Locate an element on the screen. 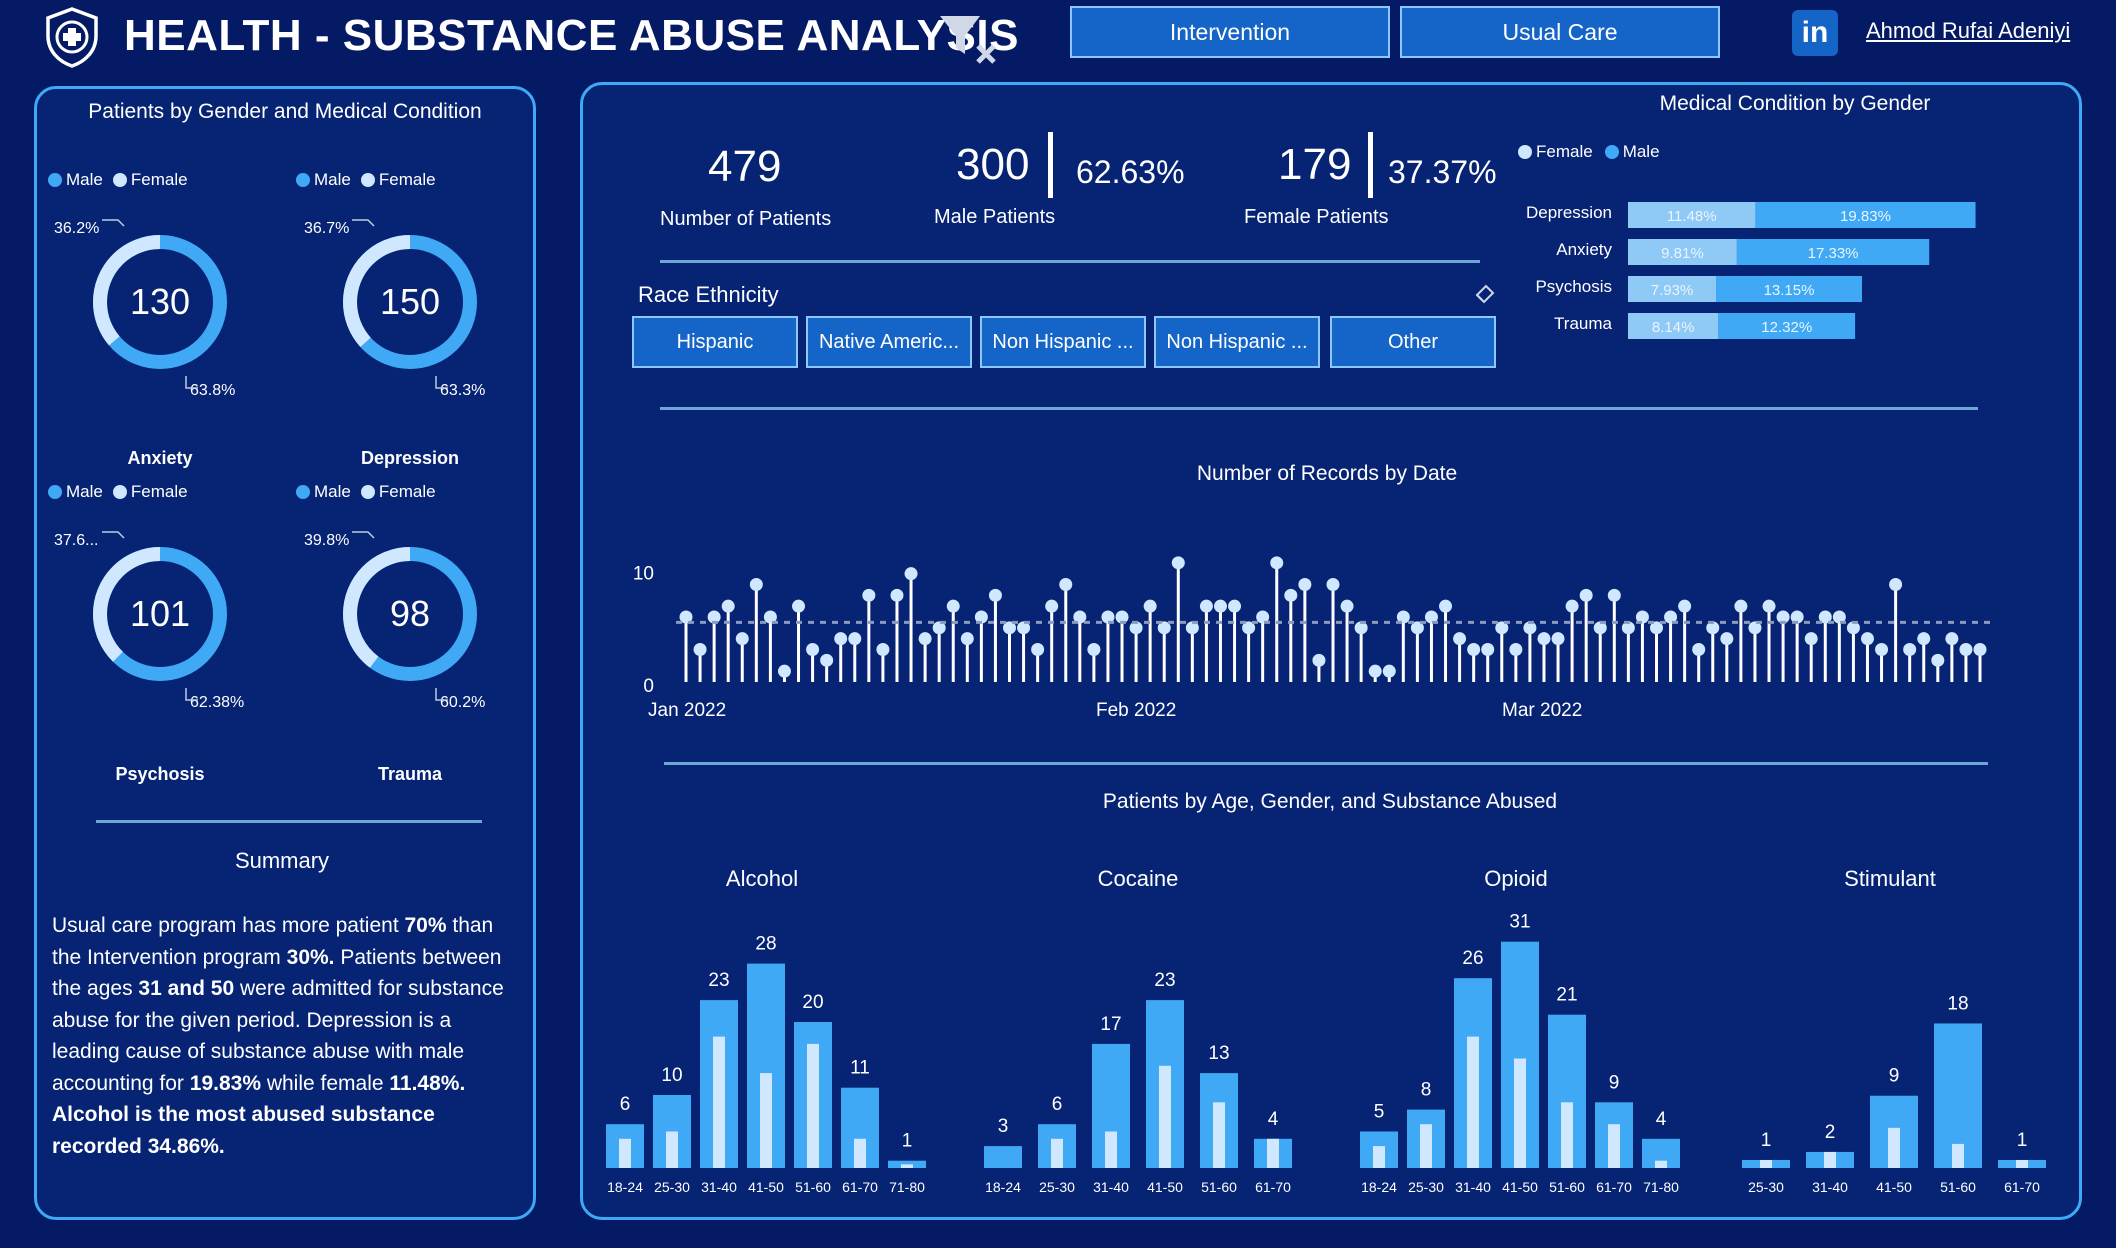  age-bar-value: 8 is located at coordinates (1426, 1090).